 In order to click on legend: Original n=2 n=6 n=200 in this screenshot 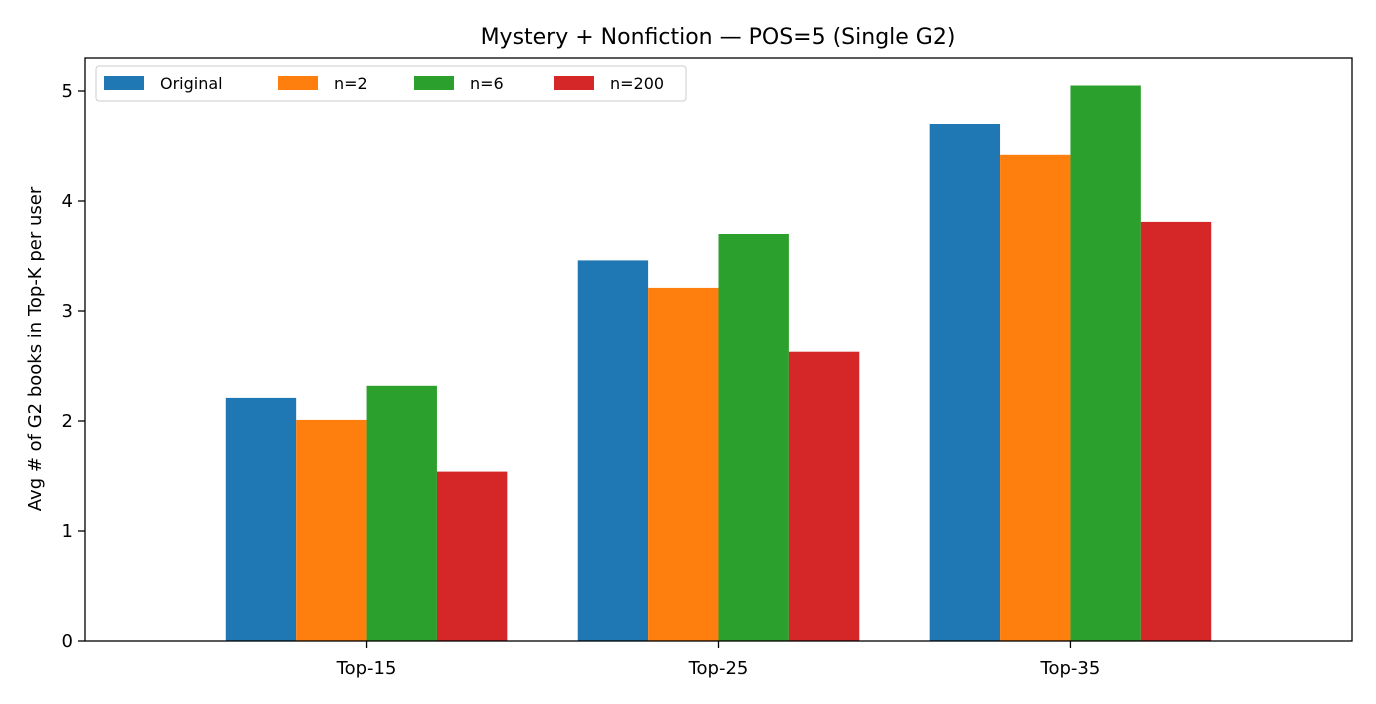, I will do `click(391, 83)`.